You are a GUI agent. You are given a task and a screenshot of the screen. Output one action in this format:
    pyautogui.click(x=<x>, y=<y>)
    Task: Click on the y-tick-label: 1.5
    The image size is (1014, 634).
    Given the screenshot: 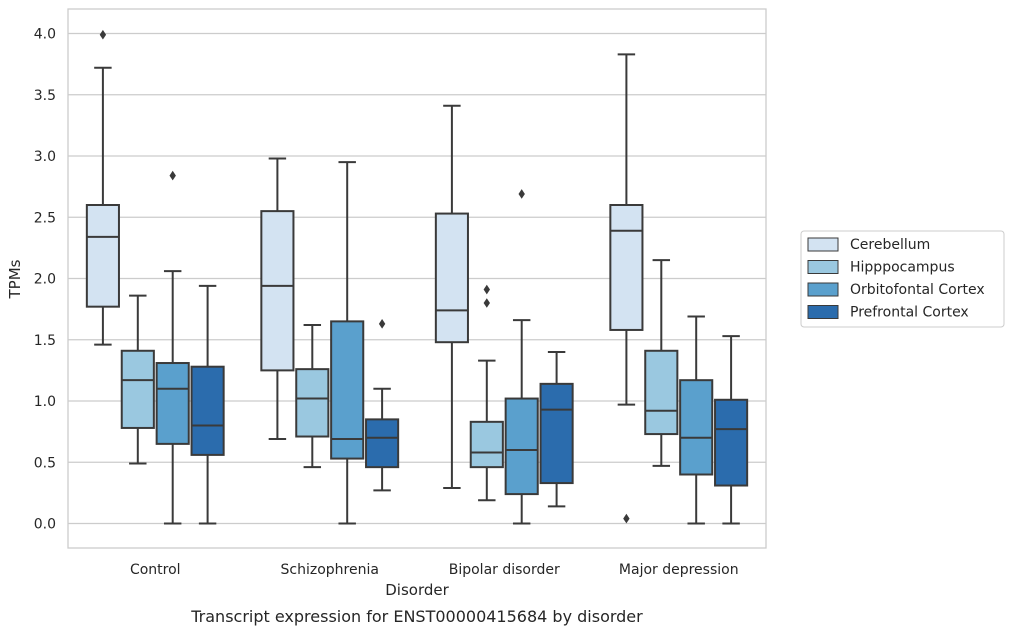 What is the action you would take?
    pyautogui.click(x=45, y=341)
    